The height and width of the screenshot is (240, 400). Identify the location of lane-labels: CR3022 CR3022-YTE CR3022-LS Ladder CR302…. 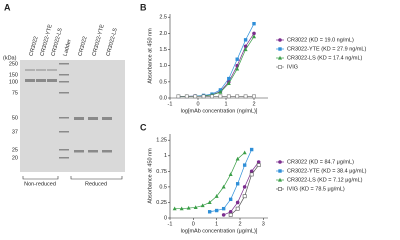
(74, 39).